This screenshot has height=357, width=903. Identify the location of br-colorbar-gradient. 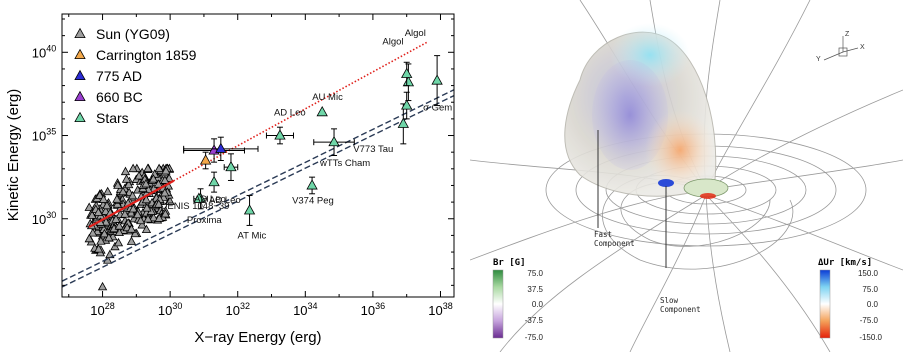
(498, 304).